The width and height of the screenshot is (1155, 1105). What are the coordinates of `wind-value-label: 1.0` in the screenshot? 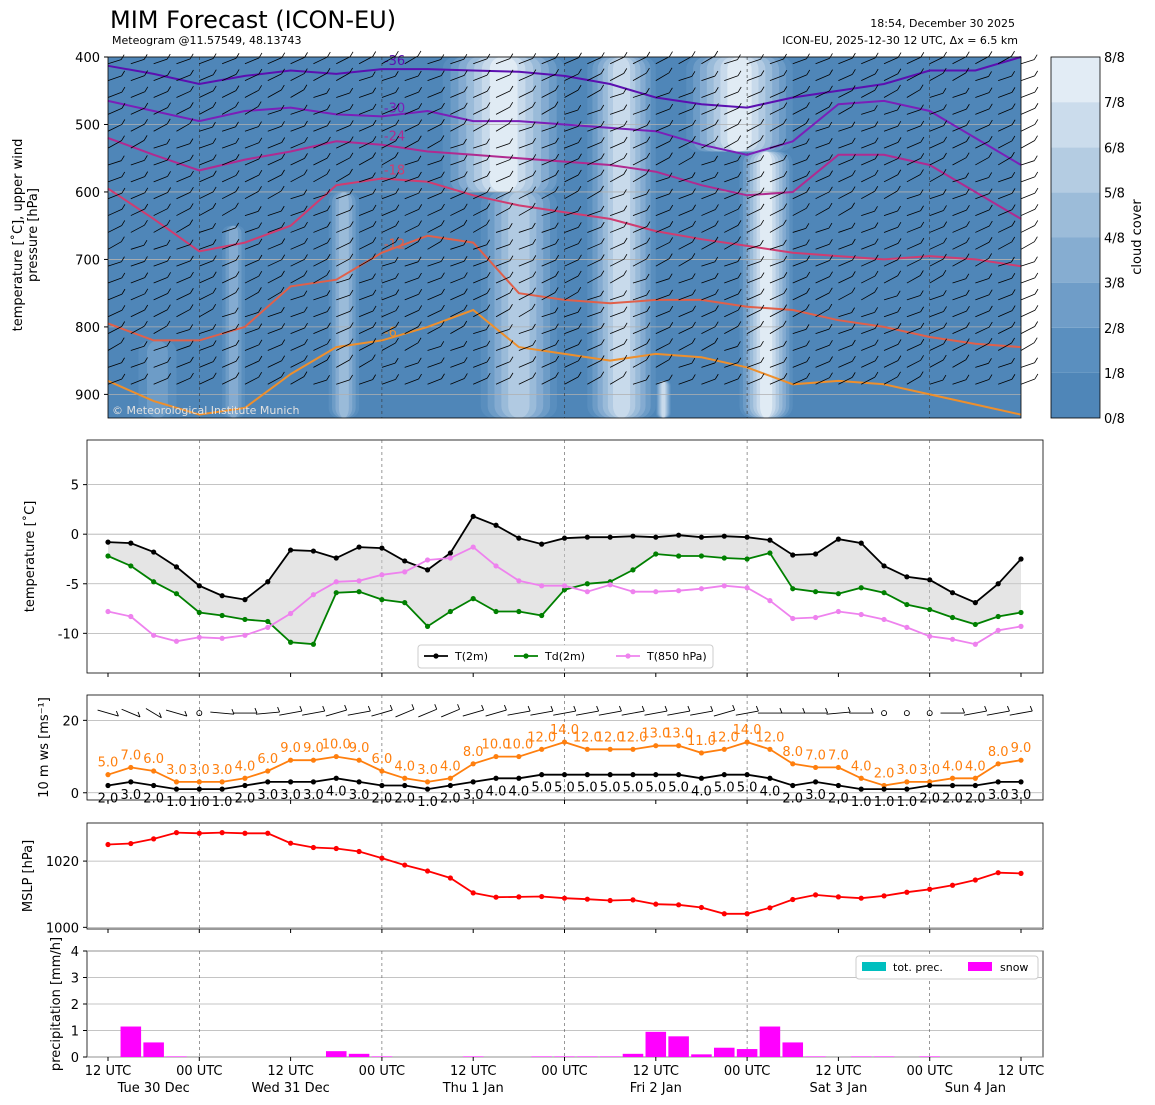 It's located at (222, 802).